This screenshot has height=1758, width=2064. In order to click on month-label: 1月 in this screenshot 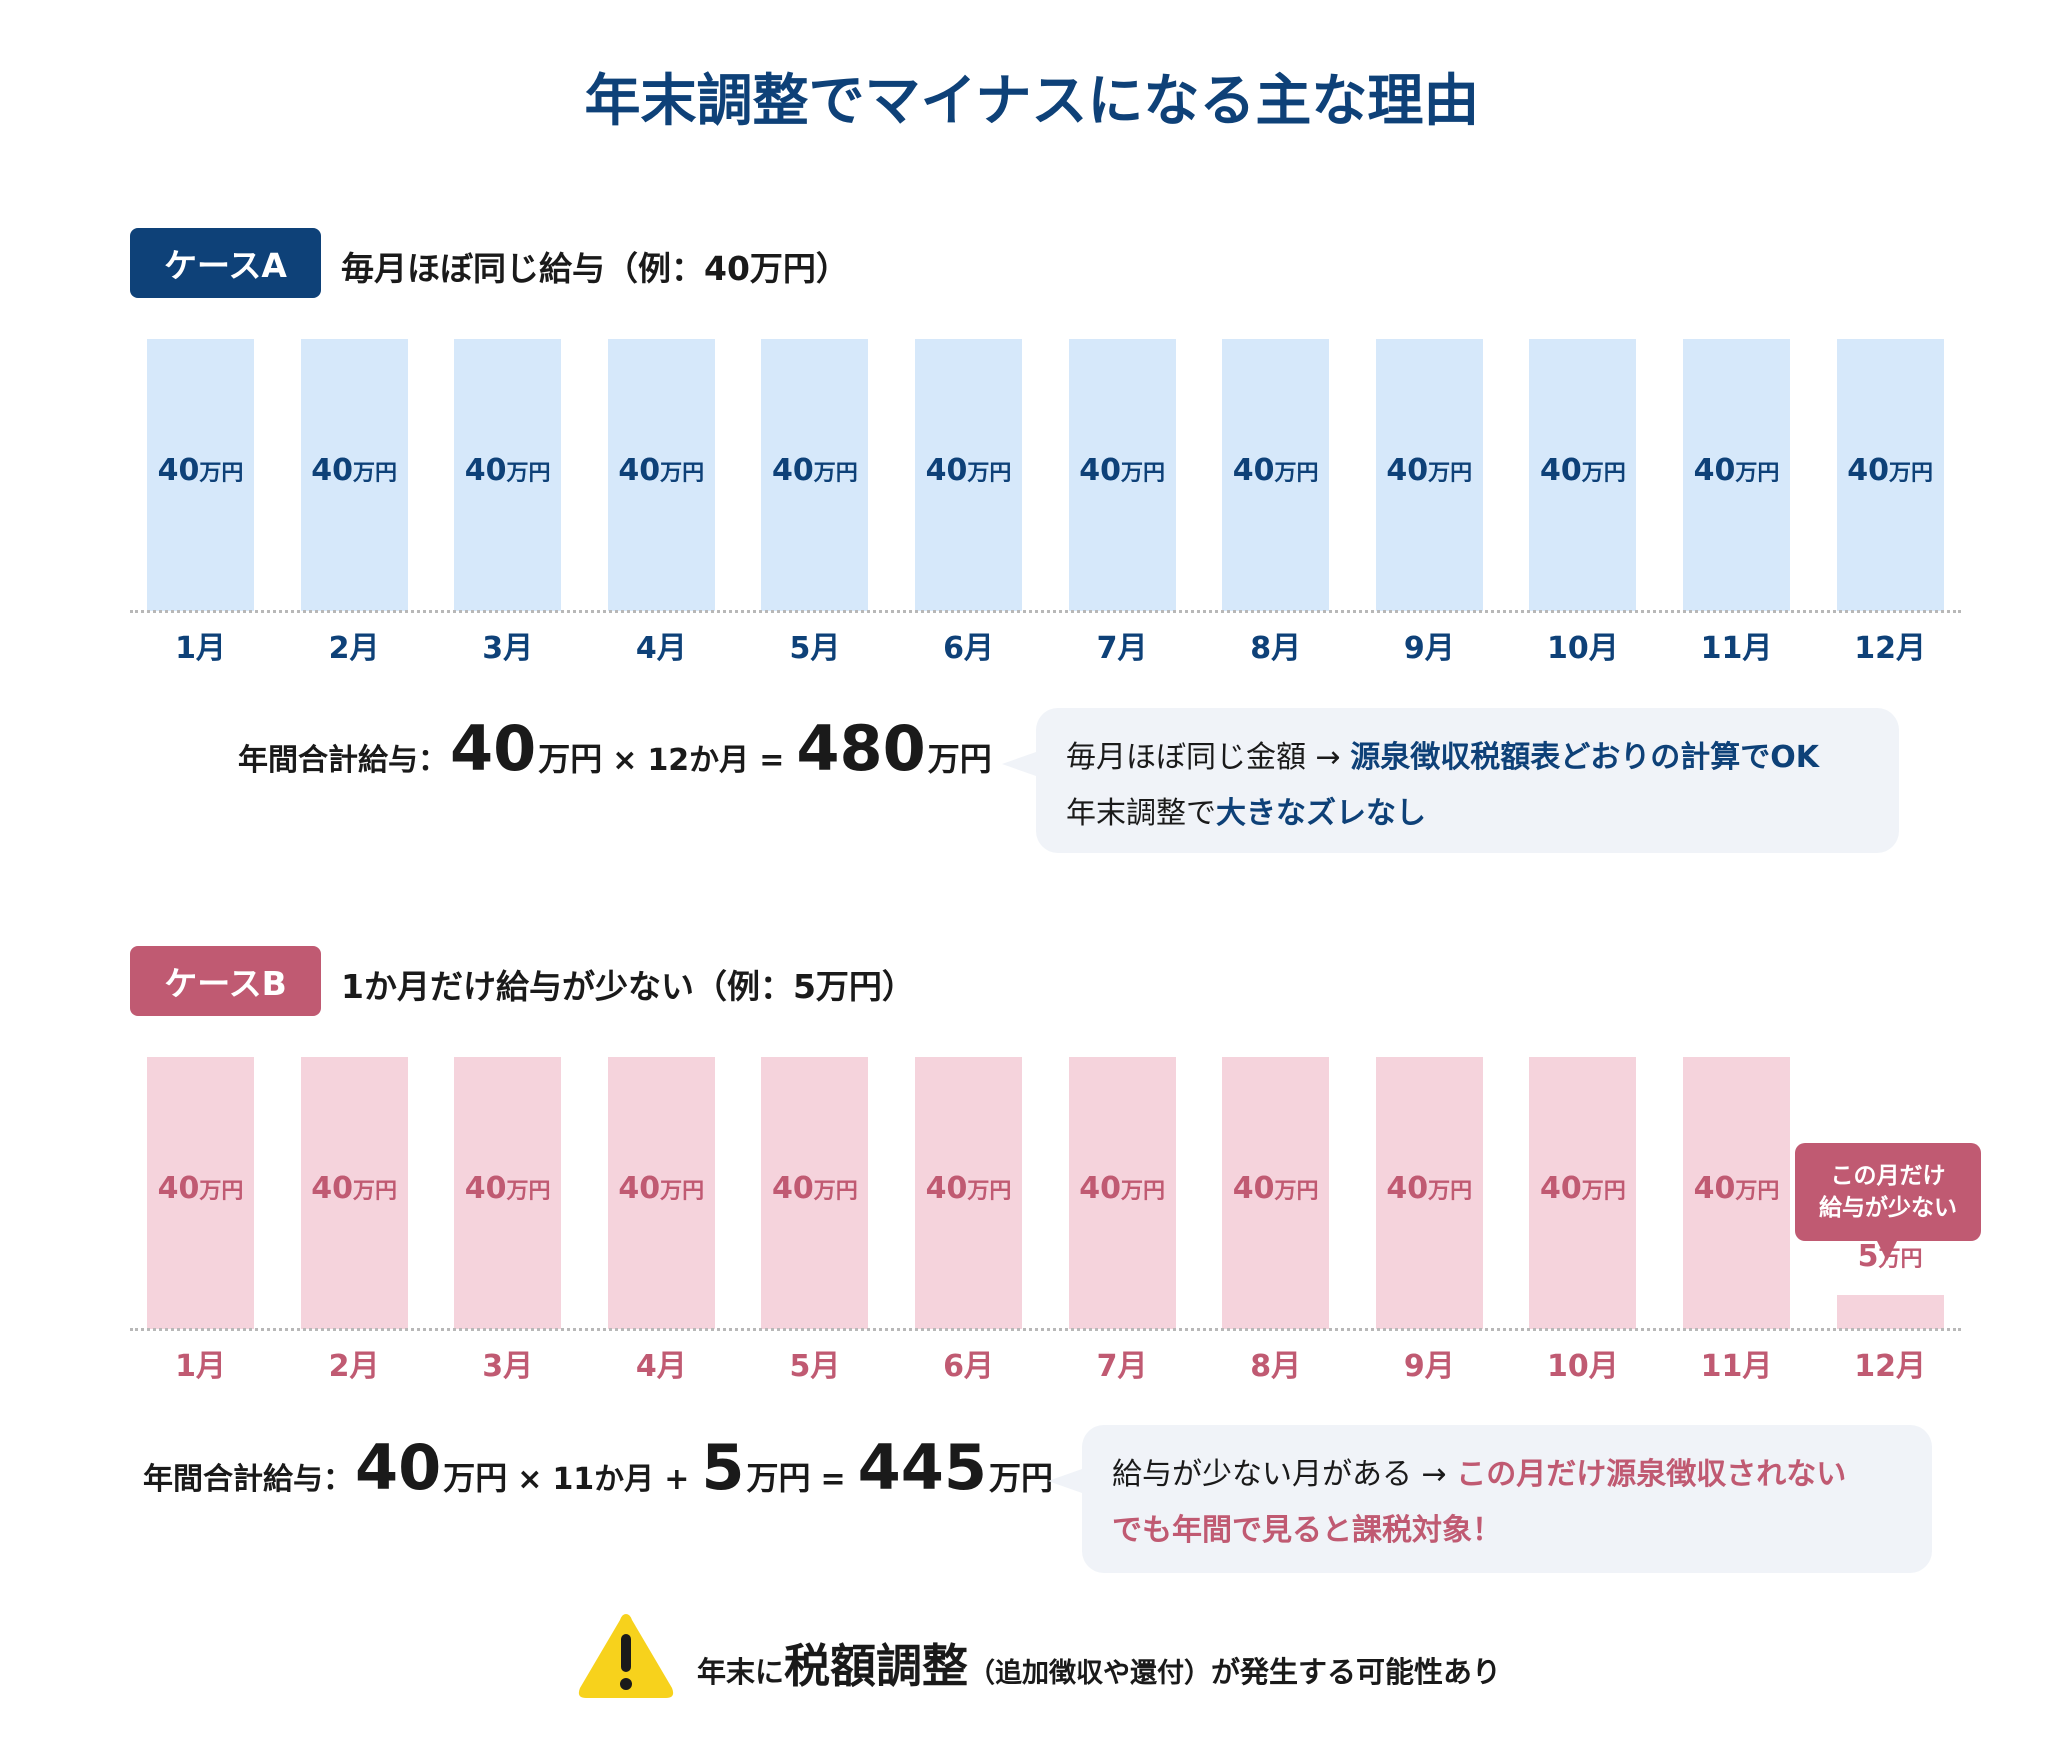, I will do `click(200, 1366)`.